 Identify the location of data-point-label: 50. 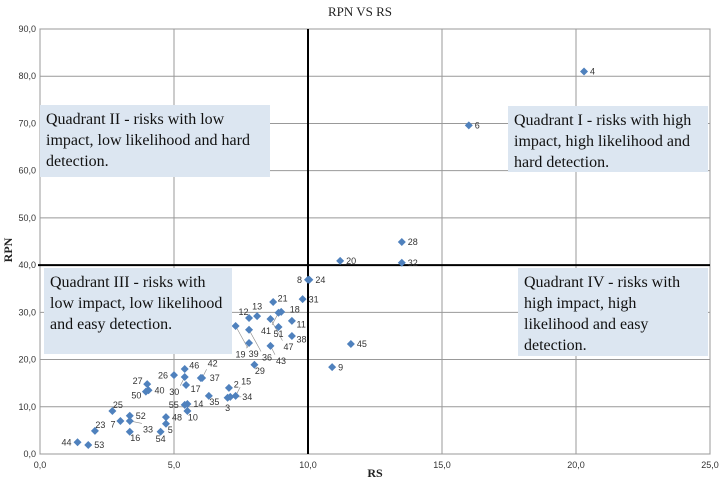
(136, 395).